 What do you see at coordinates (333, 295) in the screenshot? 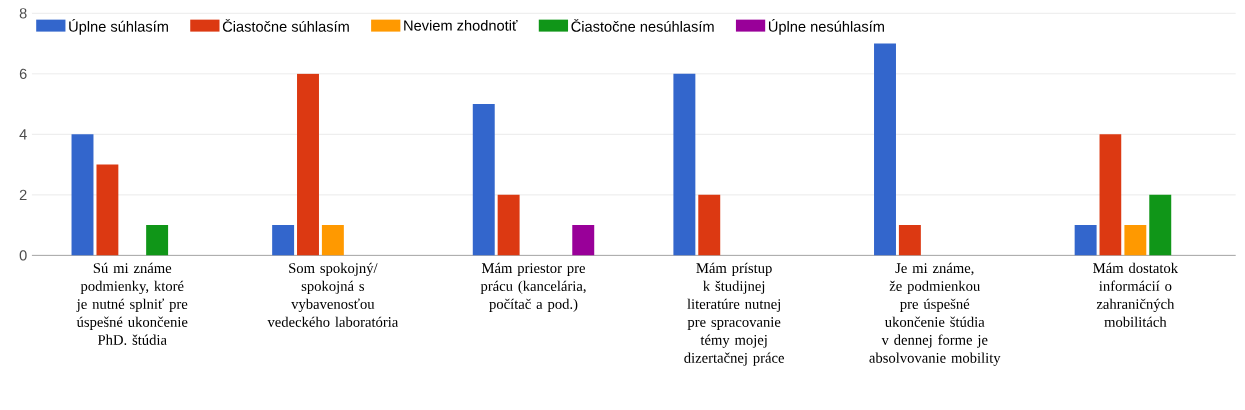
I see `x-tick-label: Som spokojný/ spokojná s vybavenosťou vedeckého laboratória` at bounding box center [333, 295].